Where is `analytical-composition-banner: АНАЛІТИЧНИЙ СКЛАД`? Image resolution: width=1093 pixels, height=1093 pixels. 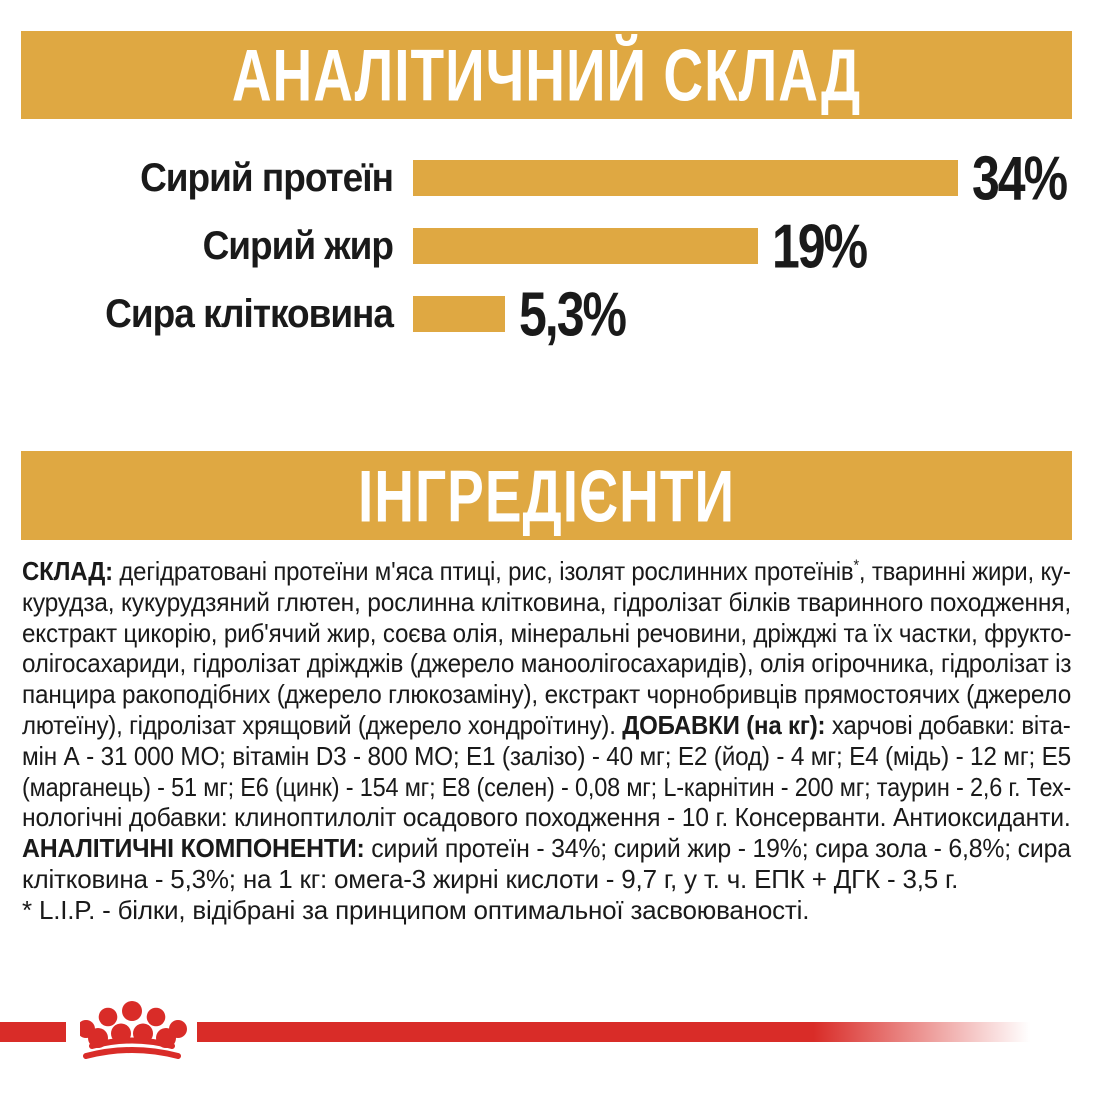
analytical-composition-banner: АНАЛІТИЧНИЙ СКЛАД is located at coordinates (546, 75).